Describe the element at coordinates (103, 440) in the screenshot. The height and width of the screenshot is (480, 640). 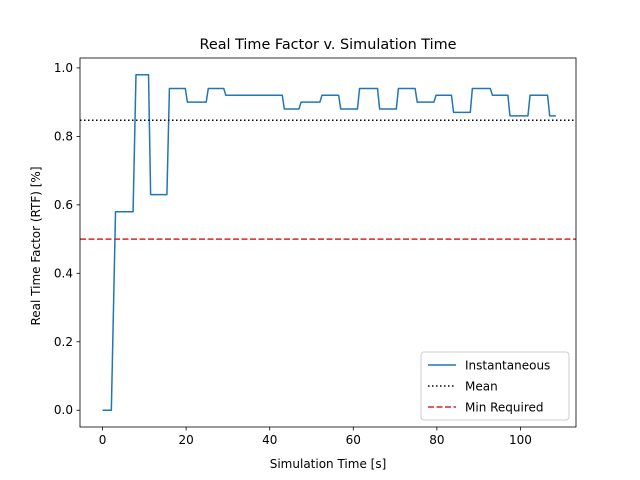
I see `x-tick-label: 0` at that location.